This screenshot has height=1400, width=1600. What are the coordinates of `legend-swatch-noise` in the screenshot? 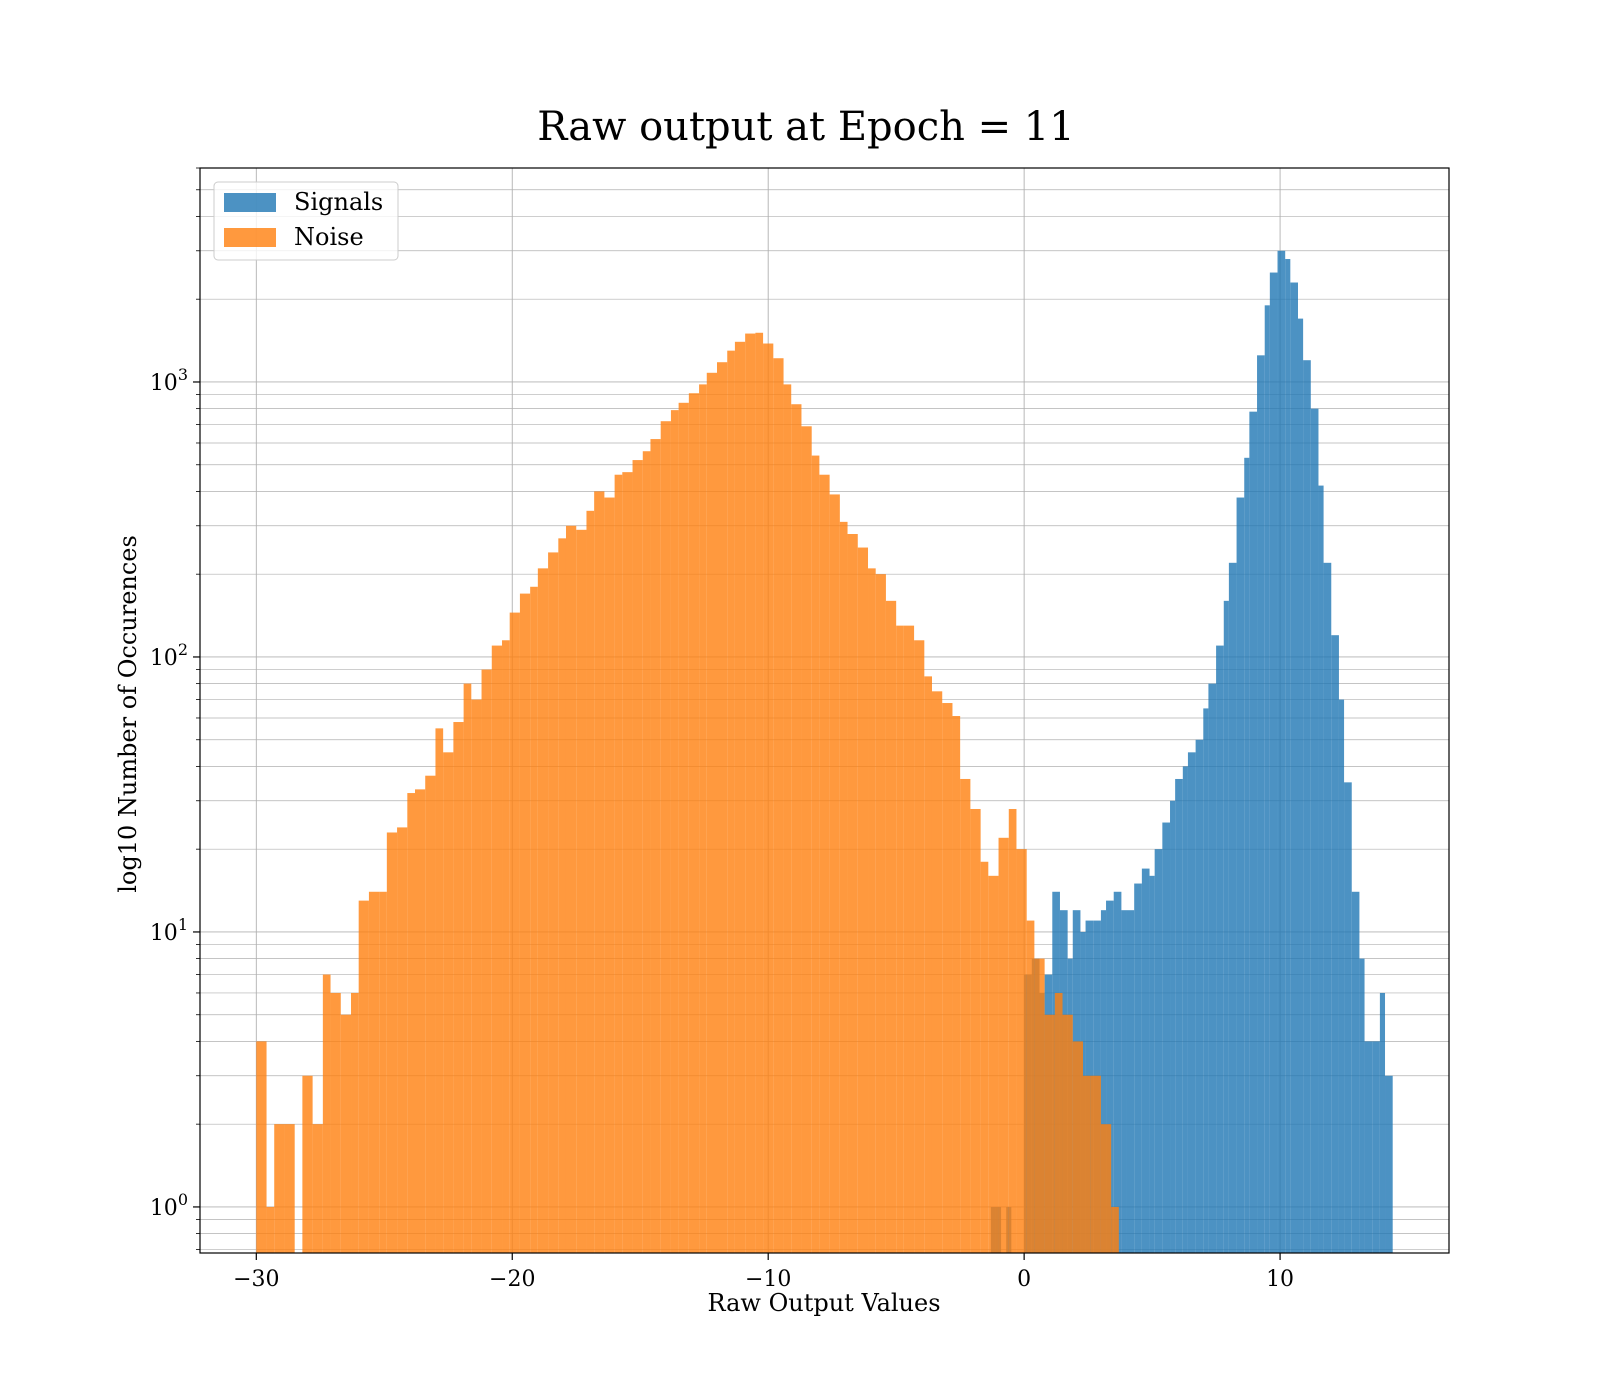 It's located at (250, 237).